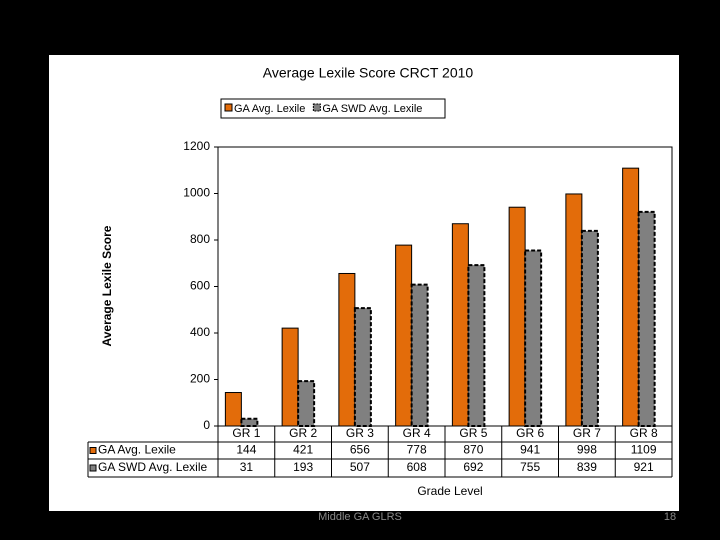  I want to click on table-value: 921, so click(644, 467).